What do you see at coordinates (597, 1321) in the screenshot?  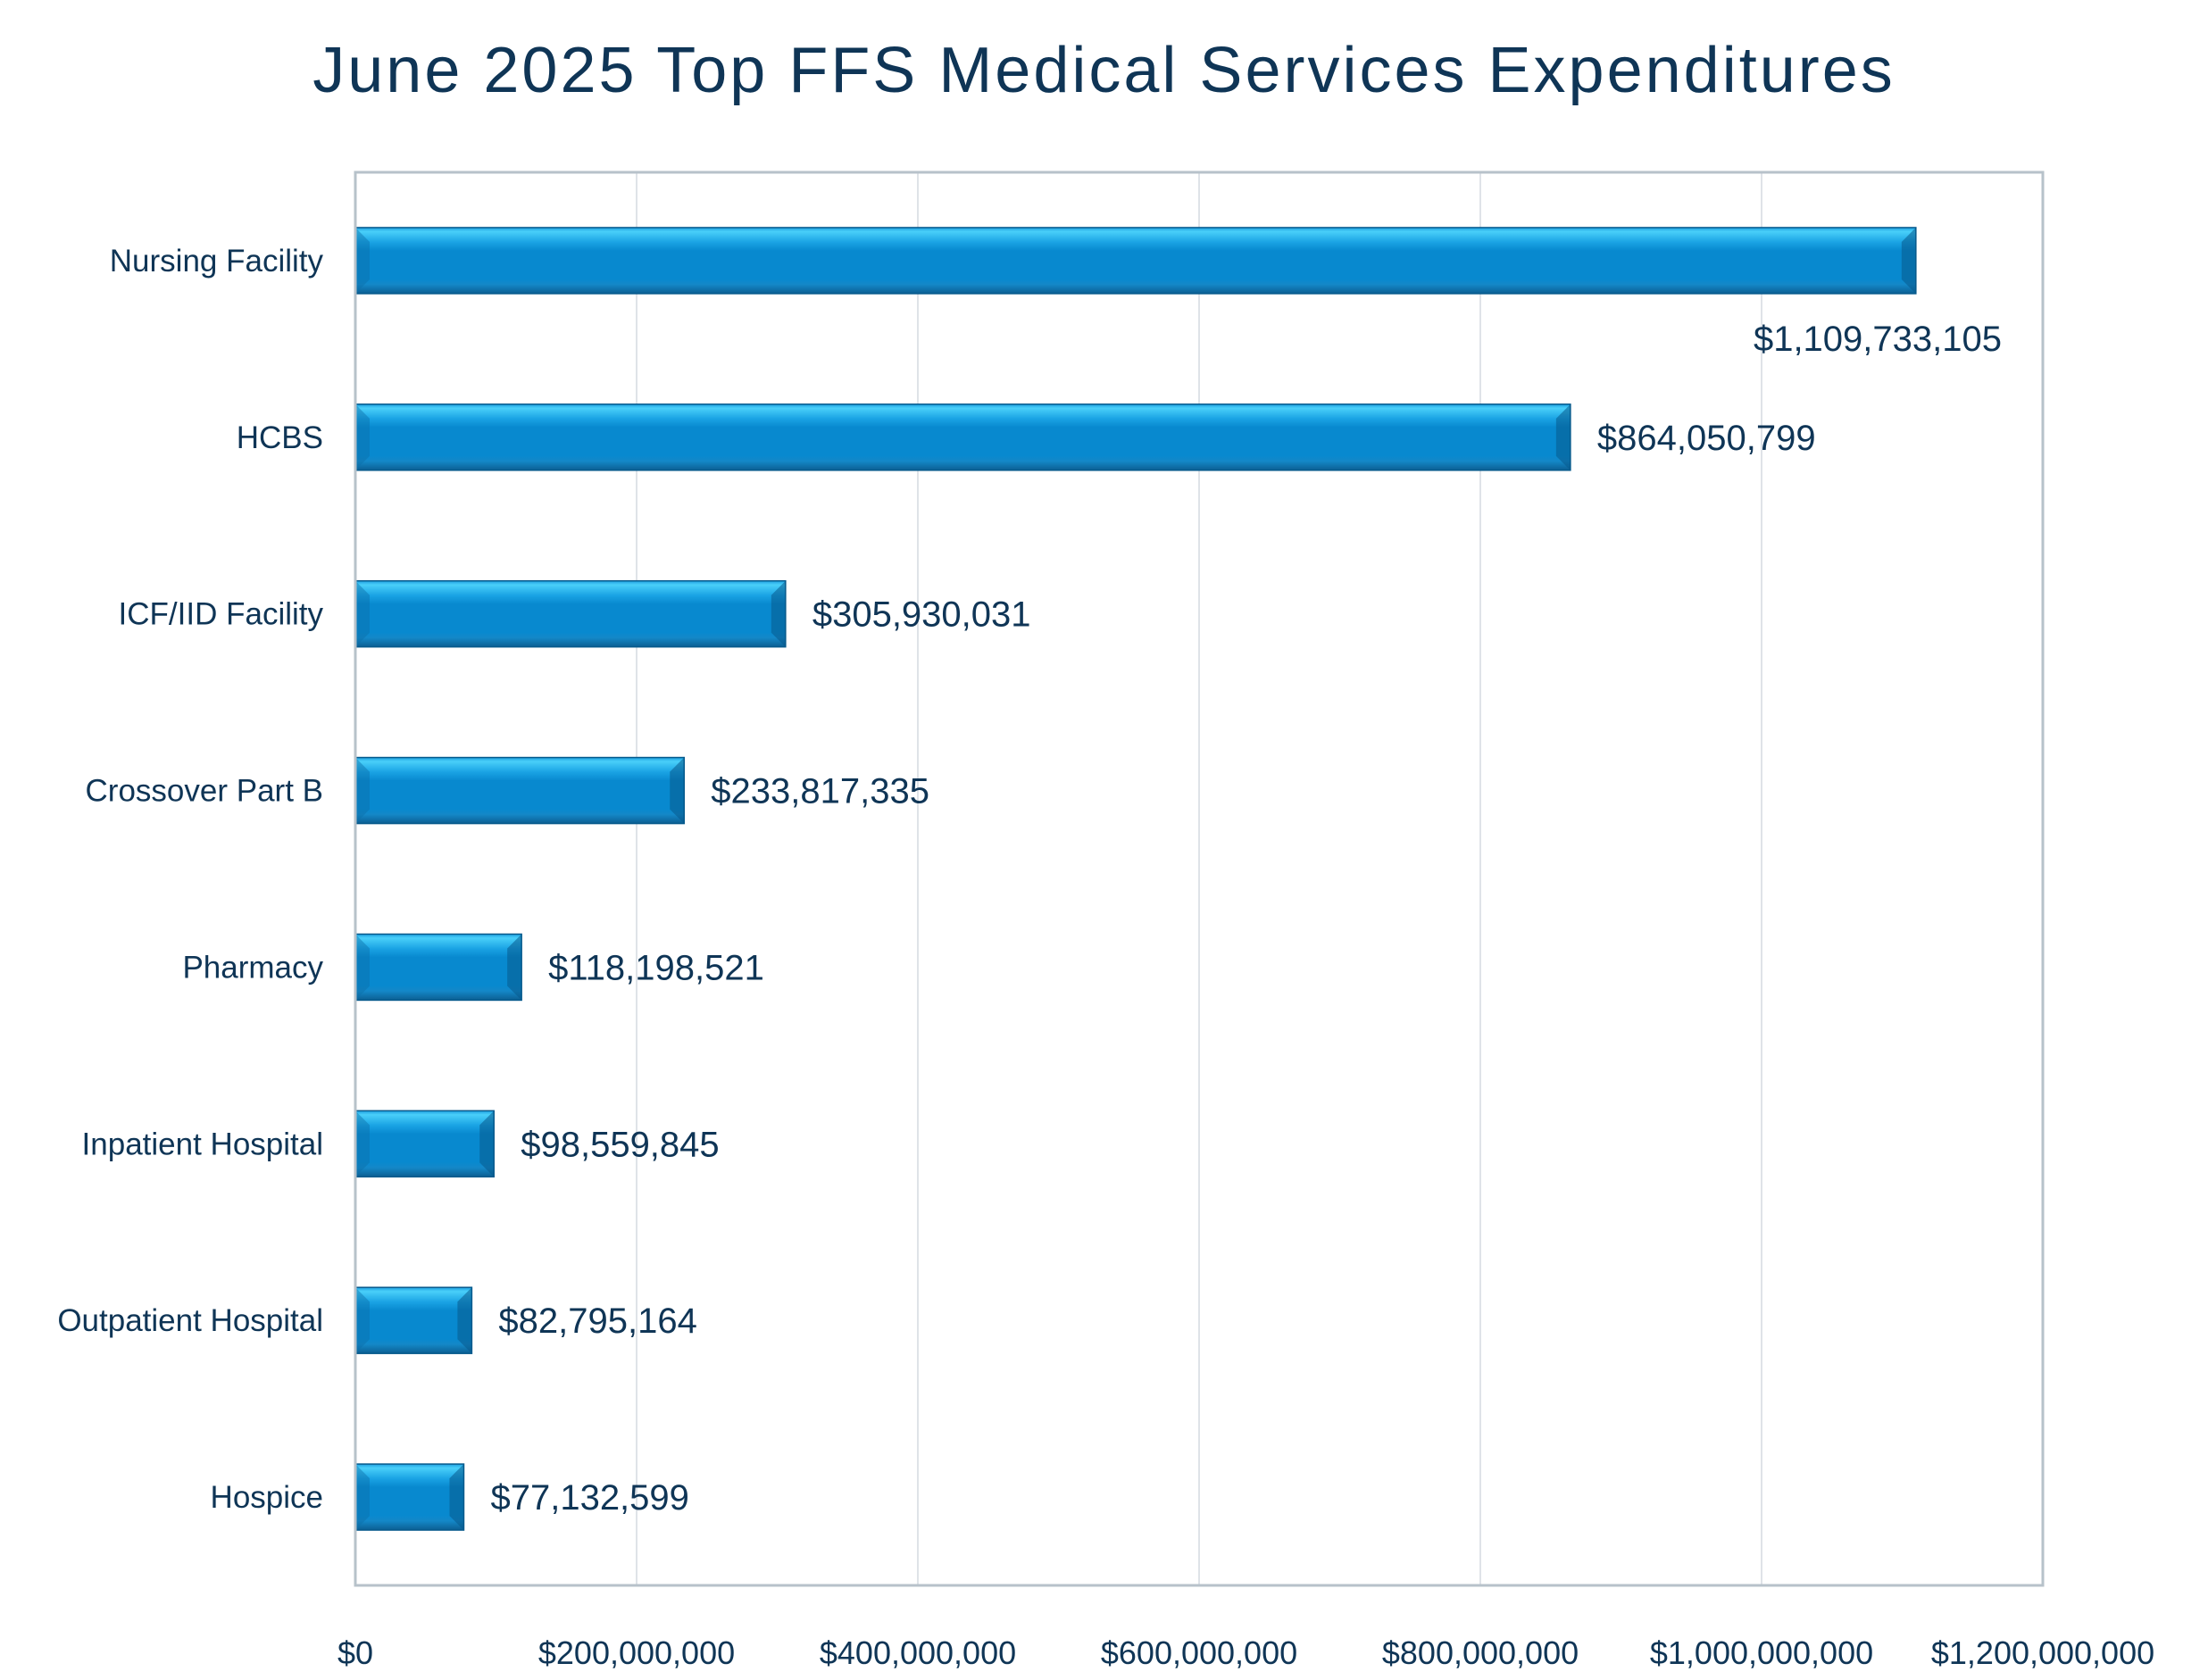 I see `data-label: $82,795,164` at bounding box center [597, 1321].